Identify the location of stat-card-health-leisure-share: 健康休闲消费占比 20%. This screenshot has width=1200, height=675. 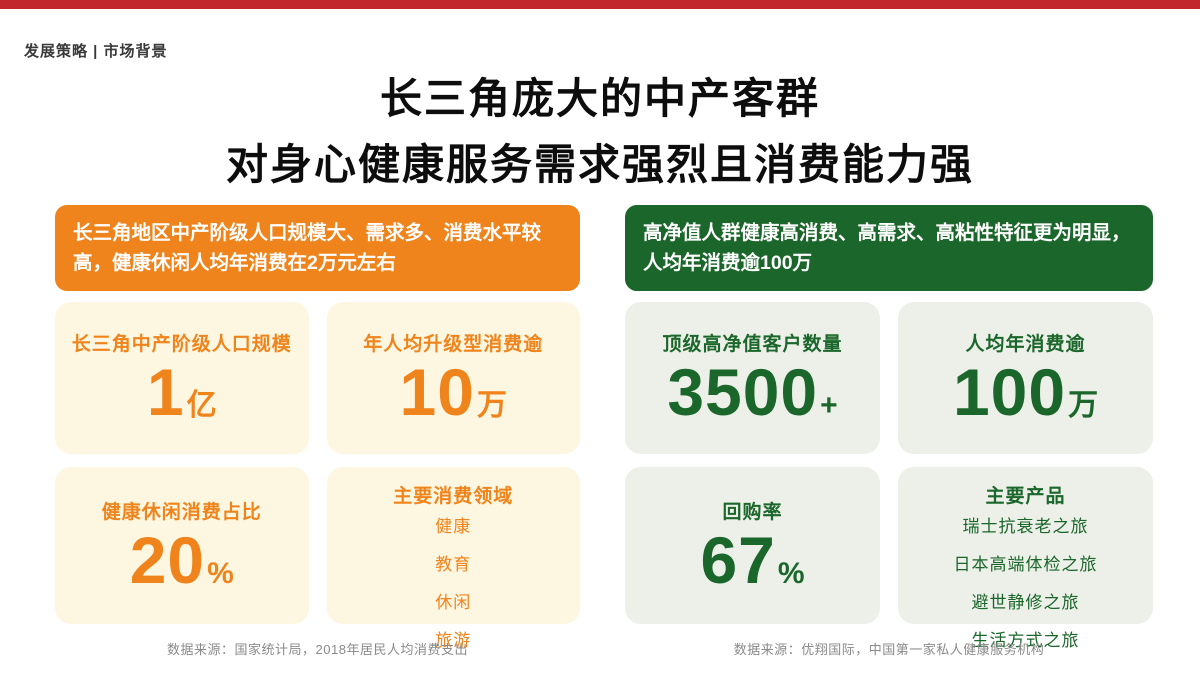
(182, 546).